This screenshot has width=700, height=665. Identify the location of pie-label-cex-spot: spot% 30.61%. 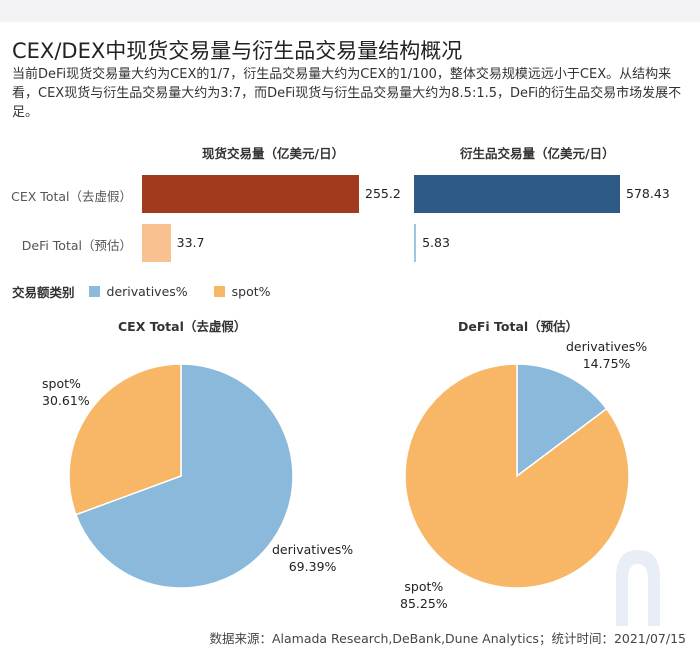
(66, 392).